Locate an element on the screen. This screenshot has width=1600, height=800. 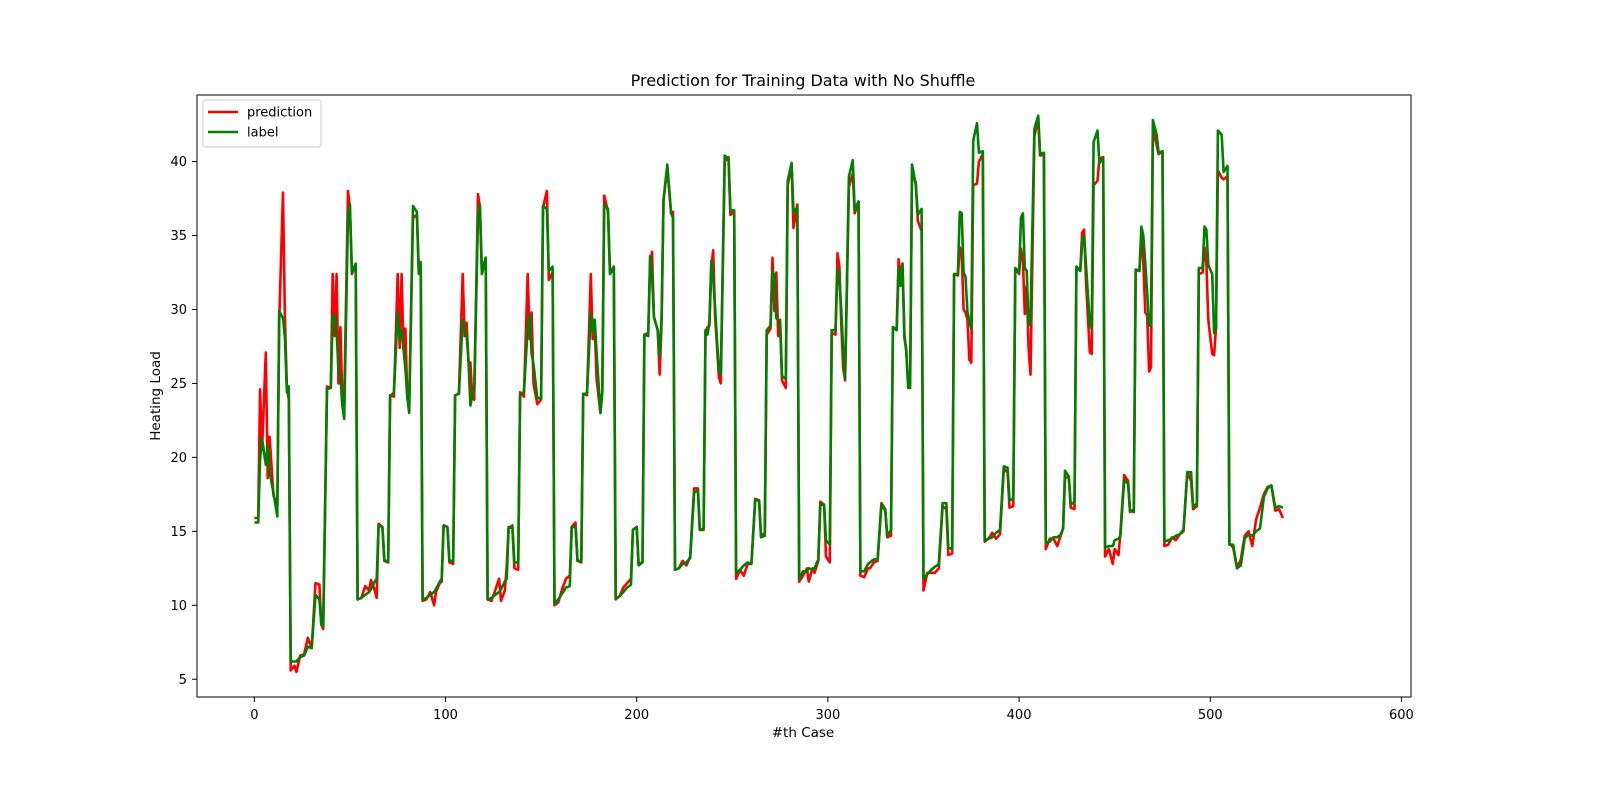
x-tick-label: 500 is located at coordinates (1210, 715).